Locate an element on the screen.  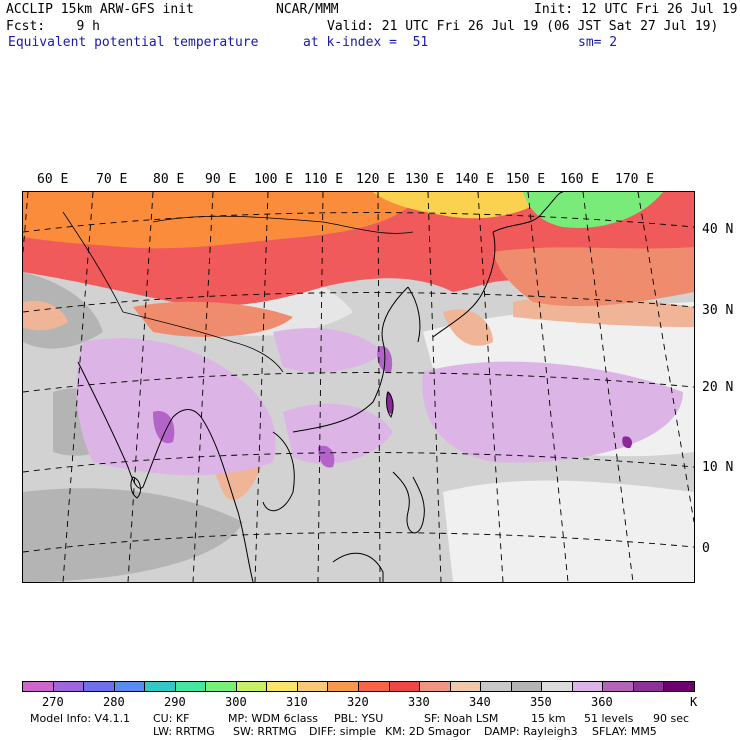
field-green-north is located at coordinates (593, 210).